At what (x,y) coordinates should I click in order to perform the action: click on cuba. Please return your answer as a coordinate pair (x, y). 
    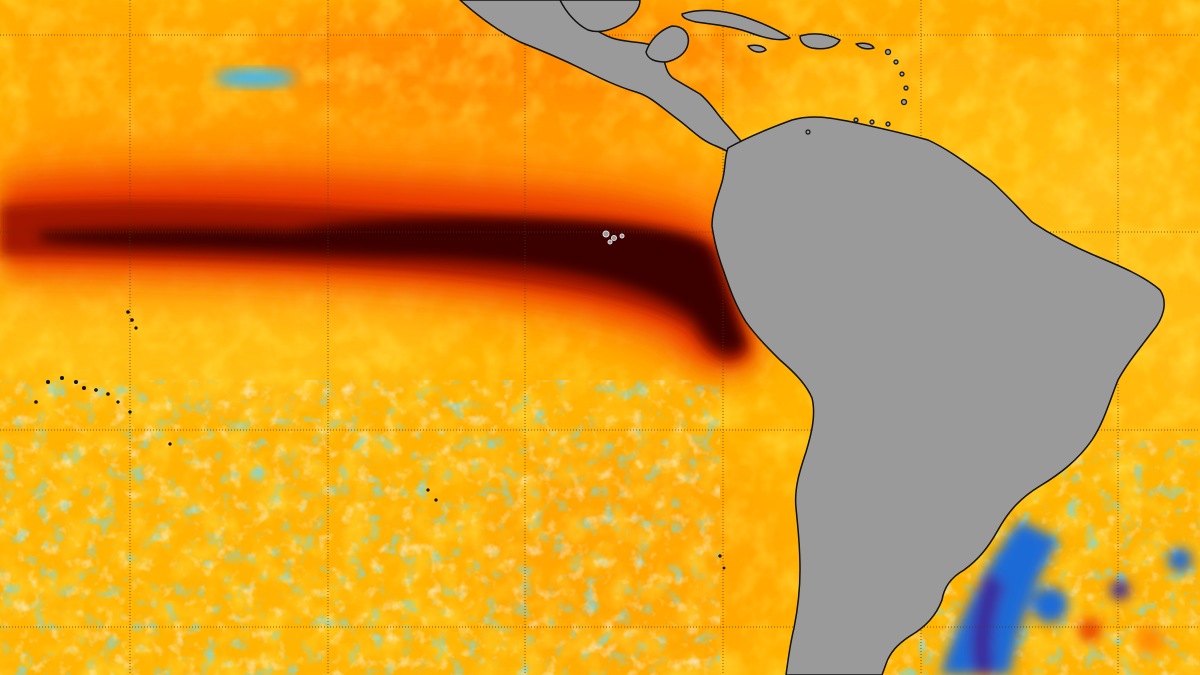
    Looking at the image, I should click on (736, 25).